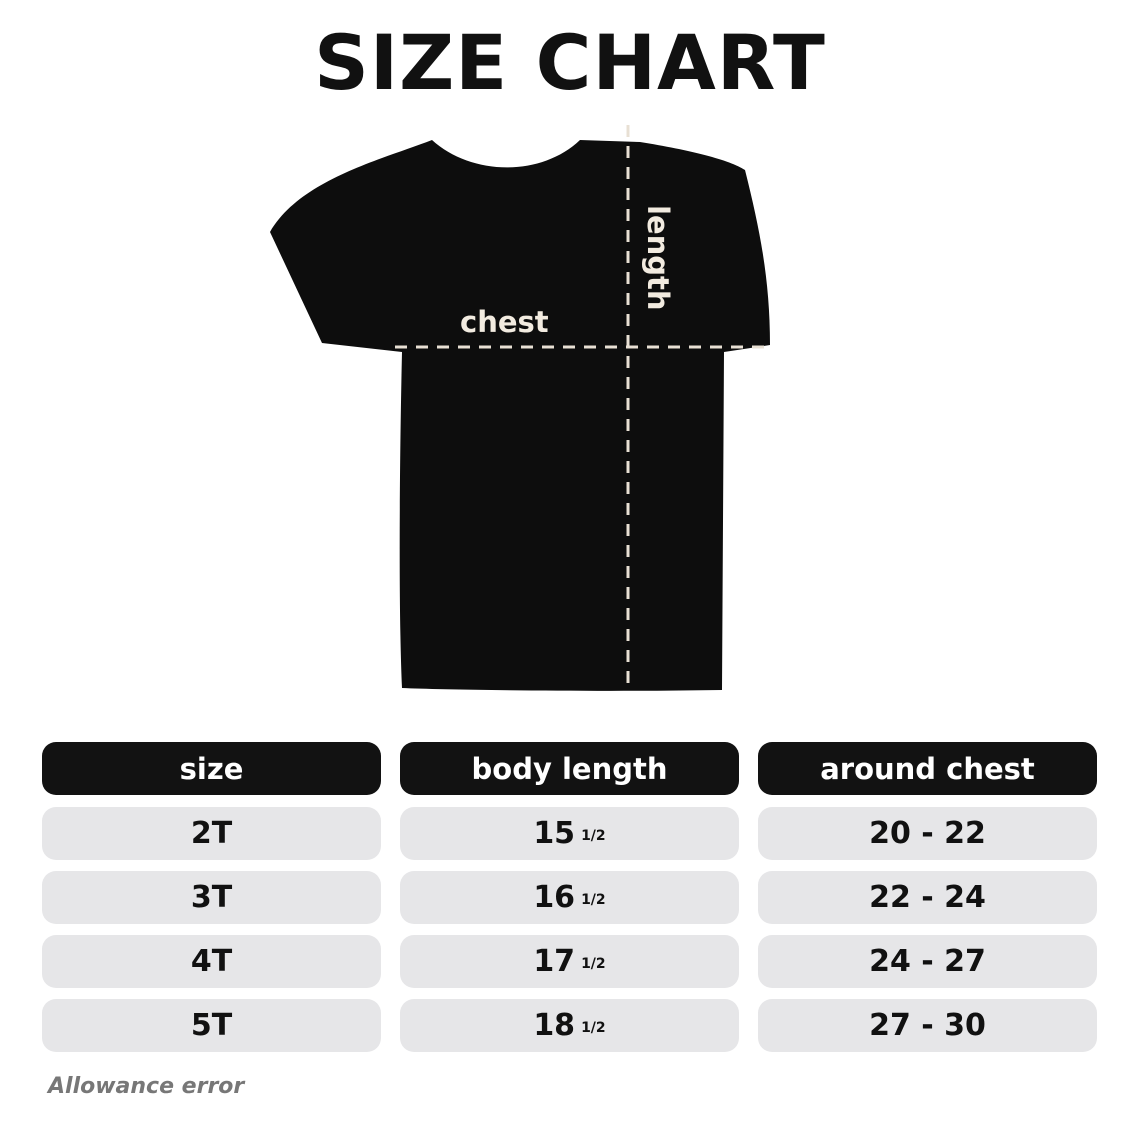  I want to click on size-value: 4T, so click(211, 961).